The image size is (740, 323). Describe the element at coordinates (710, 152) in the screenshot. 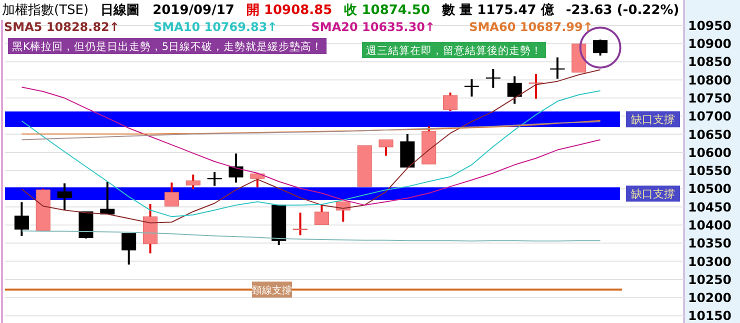

I see `y-tick-label: 10600` at that location.